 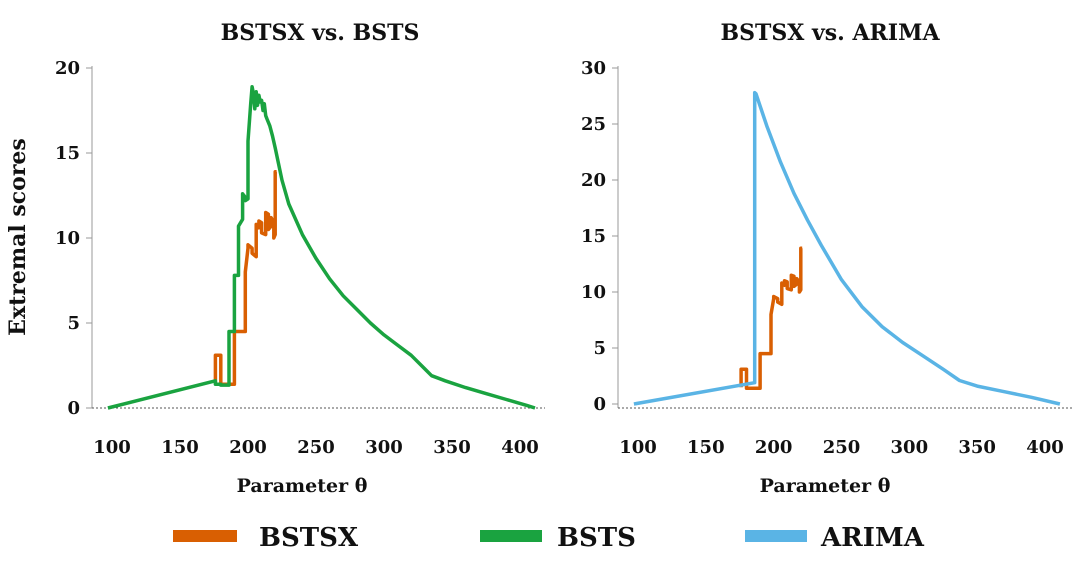 I want to click on y-tick-label: 25, so click(x=593, y=124).